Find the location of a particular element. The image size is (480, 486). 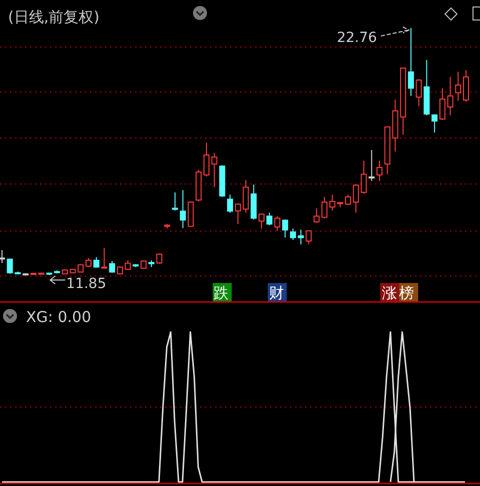

chart-title: XG: 0.00 is located at coordinates (59, 317).